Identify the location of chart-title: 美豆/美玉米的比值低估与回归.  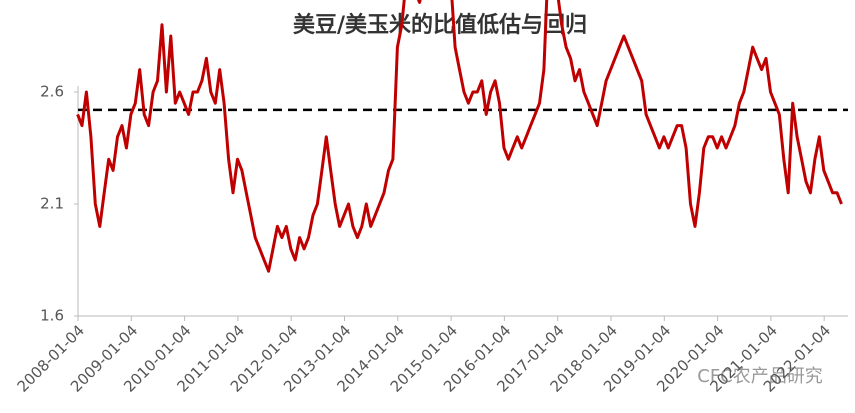
(440, 25).